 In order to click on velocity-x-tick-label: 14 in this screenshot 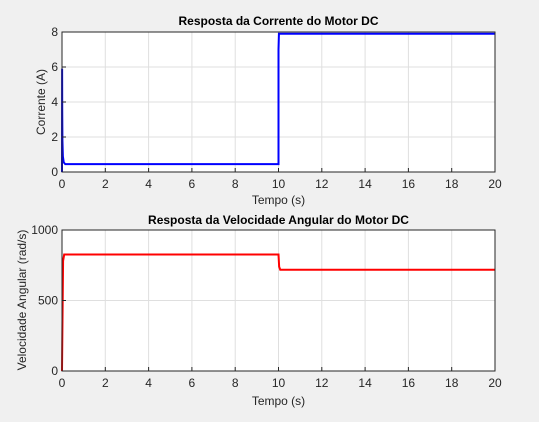, I will do `click(365, 383)`.